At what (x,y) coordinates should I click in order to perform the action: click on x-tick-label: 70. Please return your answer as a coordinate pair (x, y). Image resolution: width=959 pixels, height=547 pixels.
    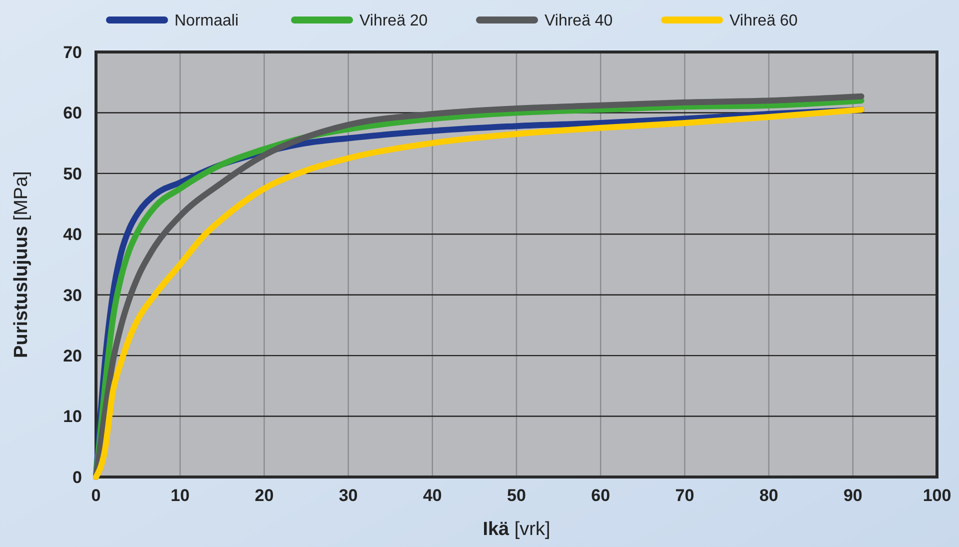
    Looking at the image, I should click on (684, 495).